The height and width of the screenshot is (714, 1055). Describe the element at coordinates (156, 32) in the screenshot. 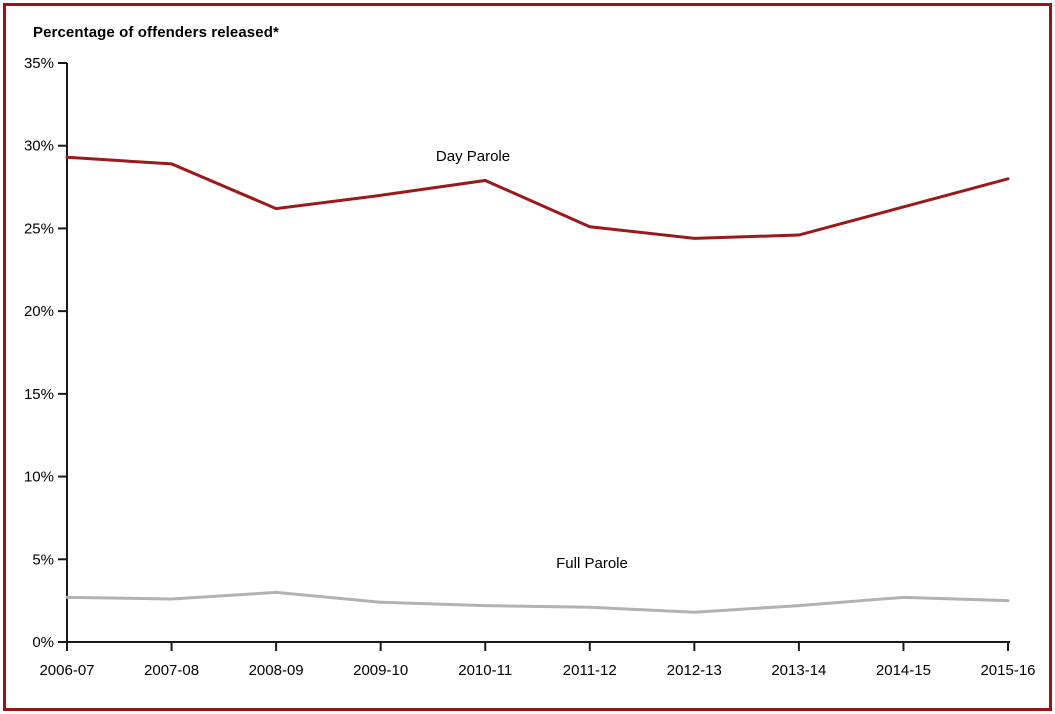

I see `chart-title: Percentage of offenders released*` at that location.